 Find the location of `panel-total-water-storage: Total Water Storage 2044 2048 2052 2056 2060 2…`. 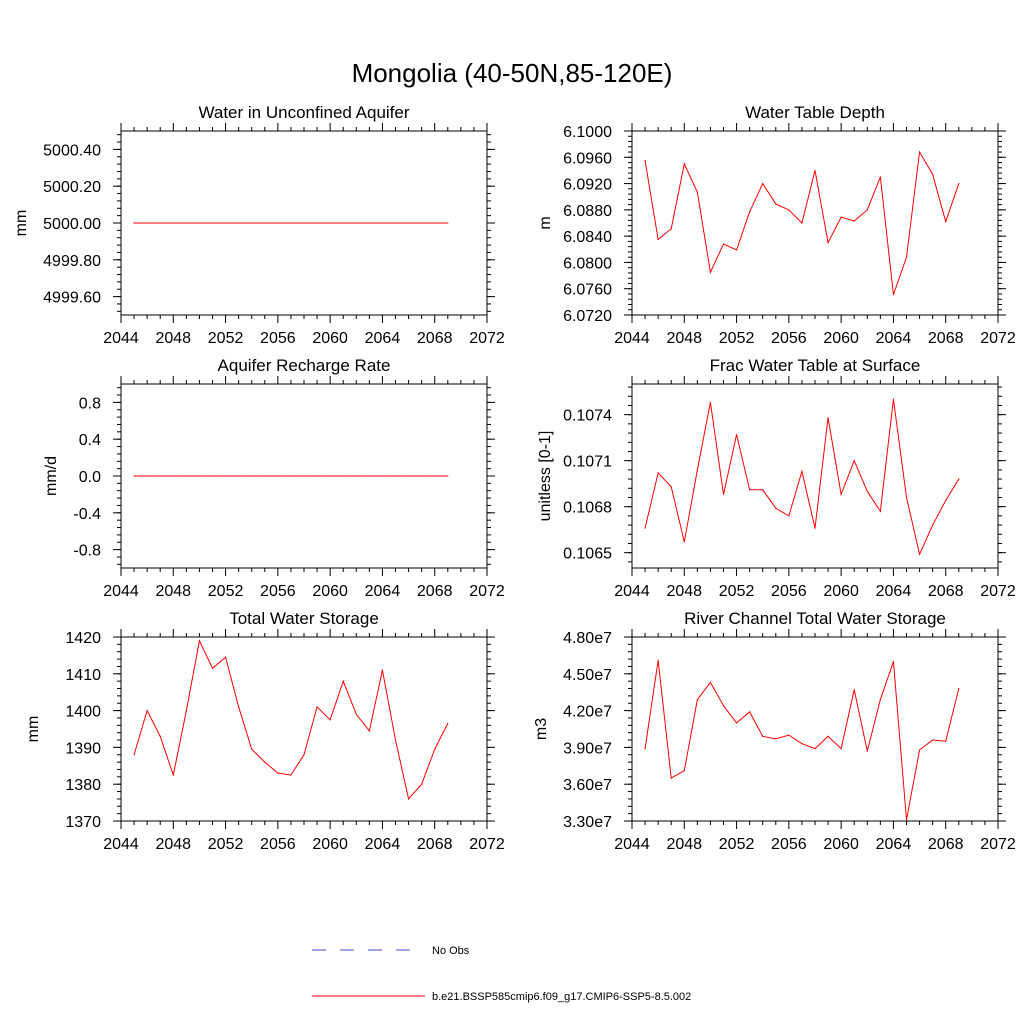

panel-total-water-storage: Total Water Storage 2044 2048 2052 2056 2060 2… is located at coordinates (265, 731).